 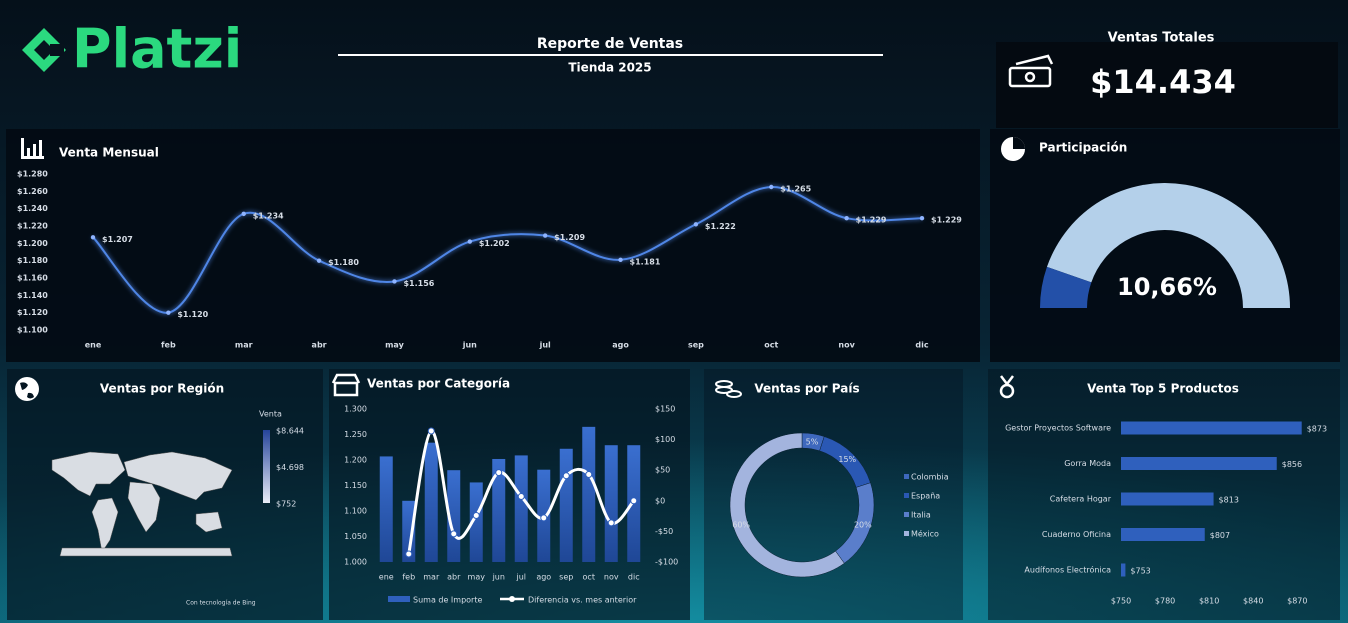 I want to click on x-tick-label: $840, so click(x=1253, y=601).